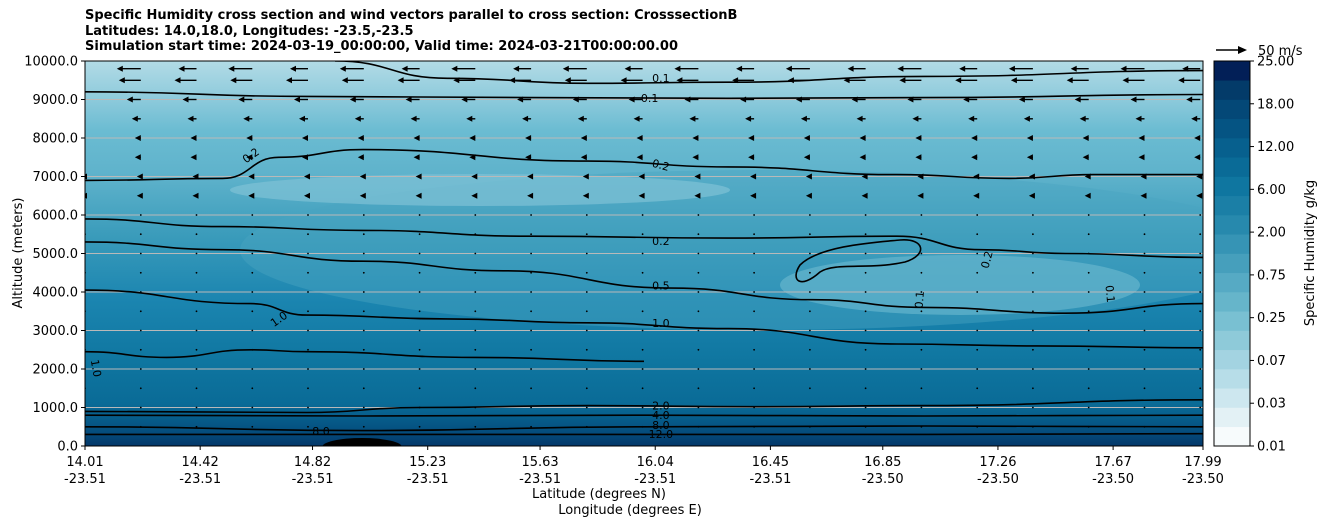  What do you see at coordinates (661, 323) in the screenshot?
I see `contour-label-group: 1.0` at bounding box center [661, 323].